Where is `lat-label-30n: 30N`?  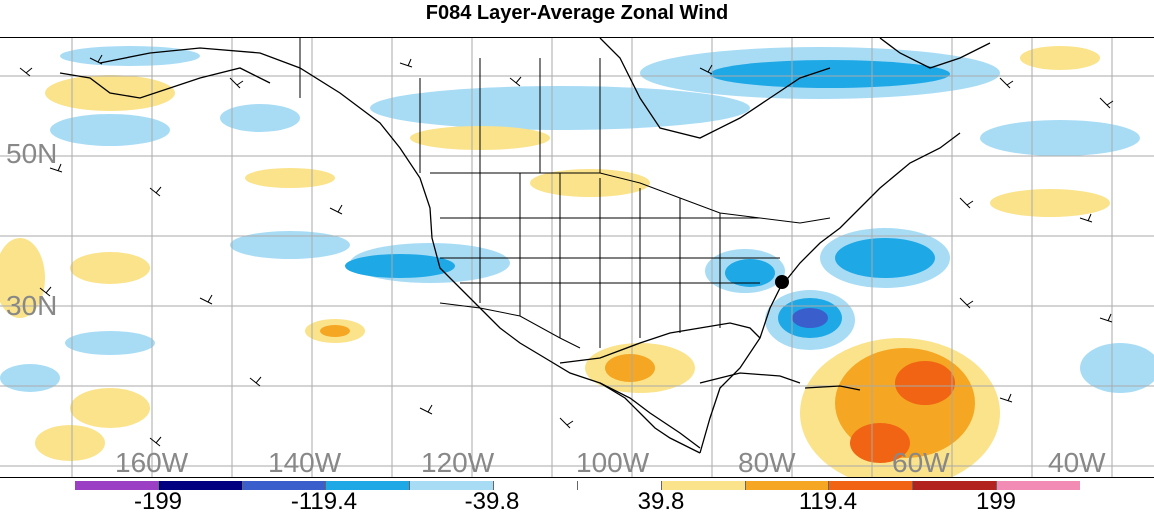
lat-label-30n: 30N is located at coordinates (32, 305).